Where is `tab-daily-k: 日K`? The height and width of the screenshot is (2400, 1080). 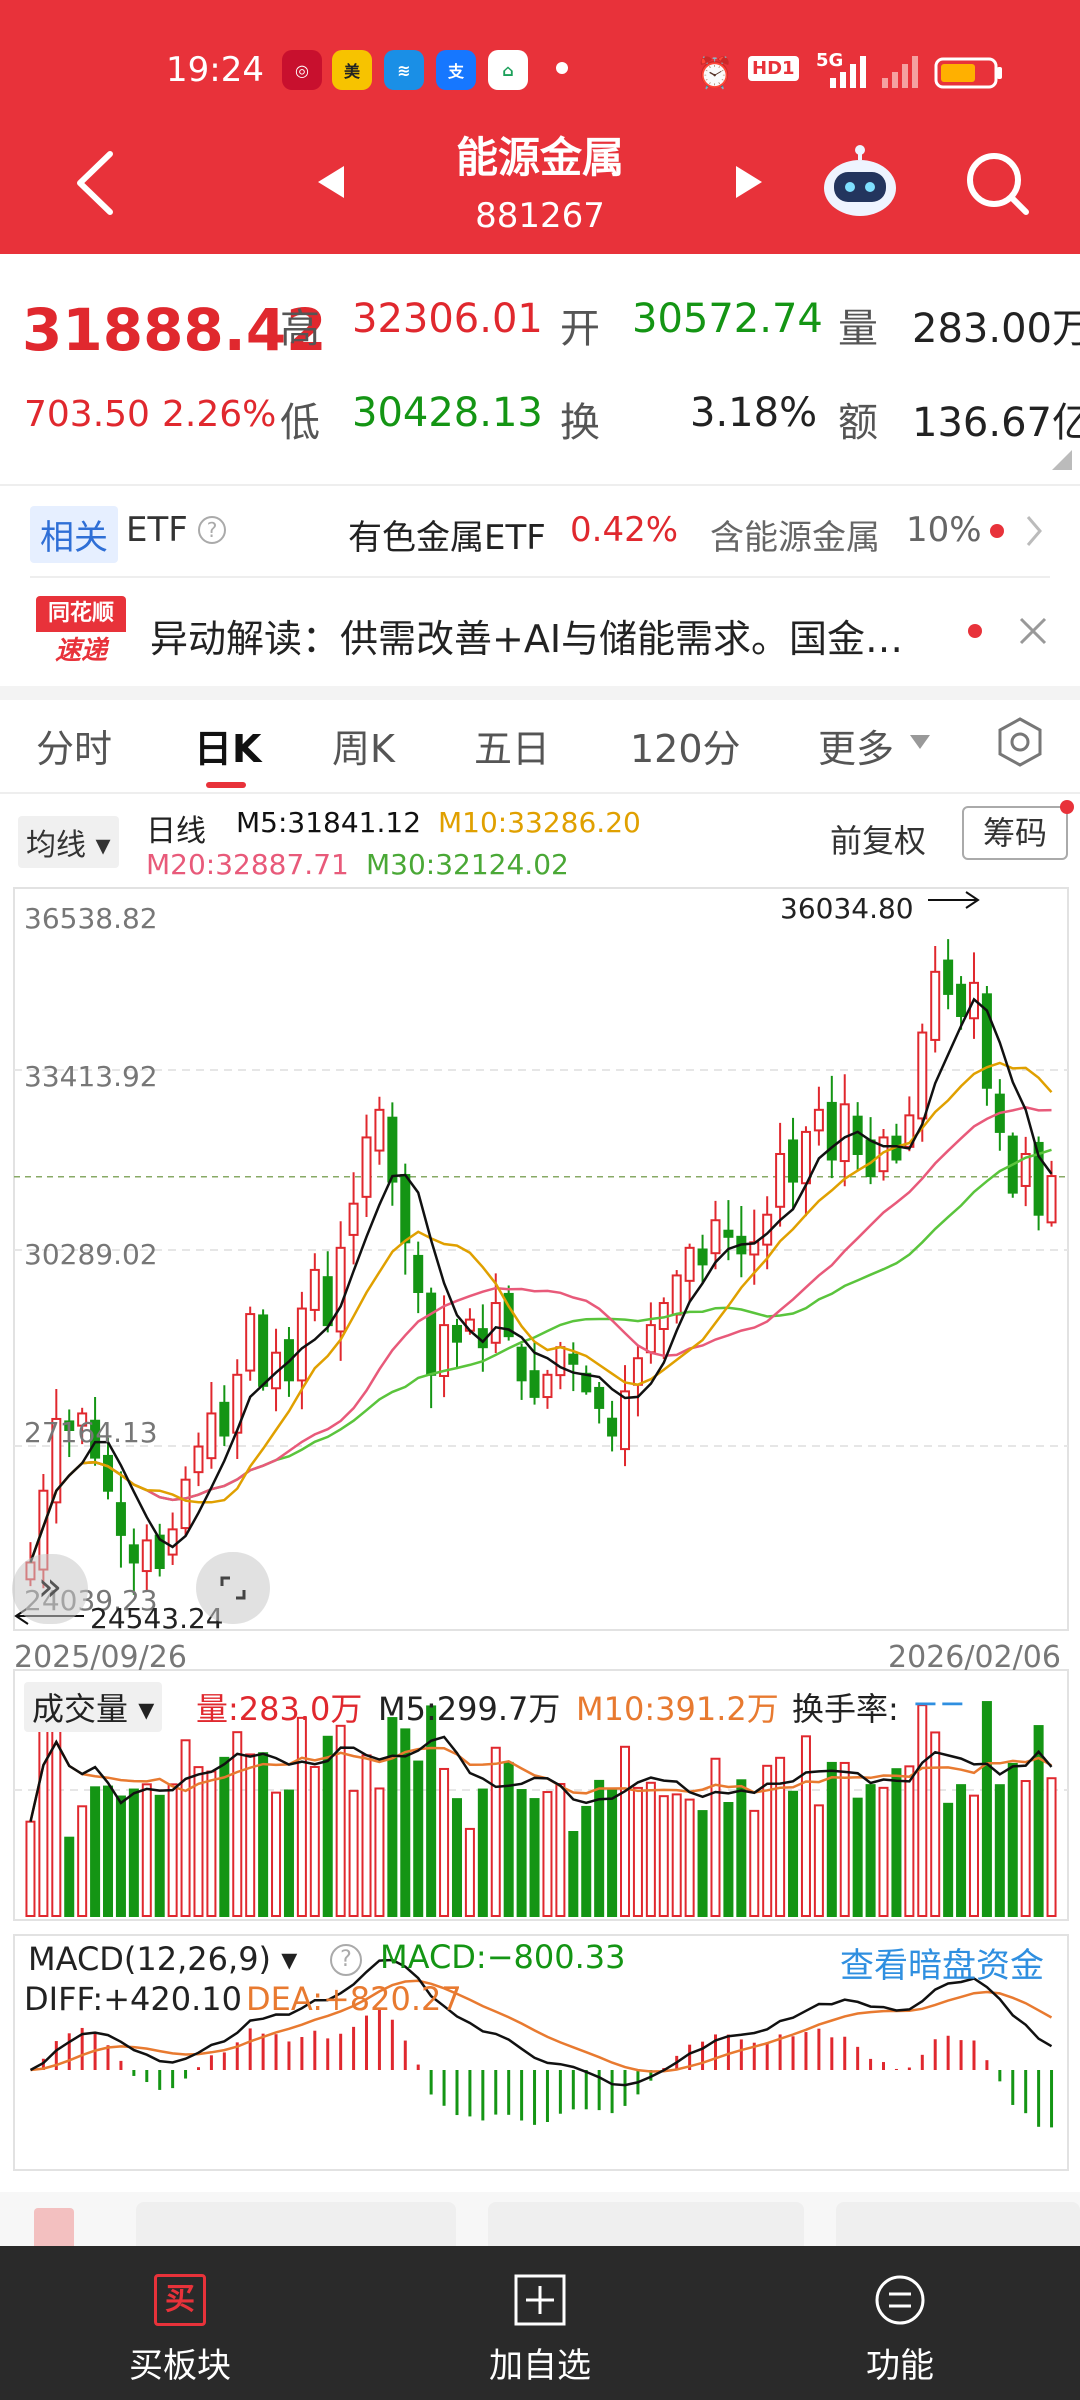 tab-daily-k: 日K is located at coordinates (228, 749).